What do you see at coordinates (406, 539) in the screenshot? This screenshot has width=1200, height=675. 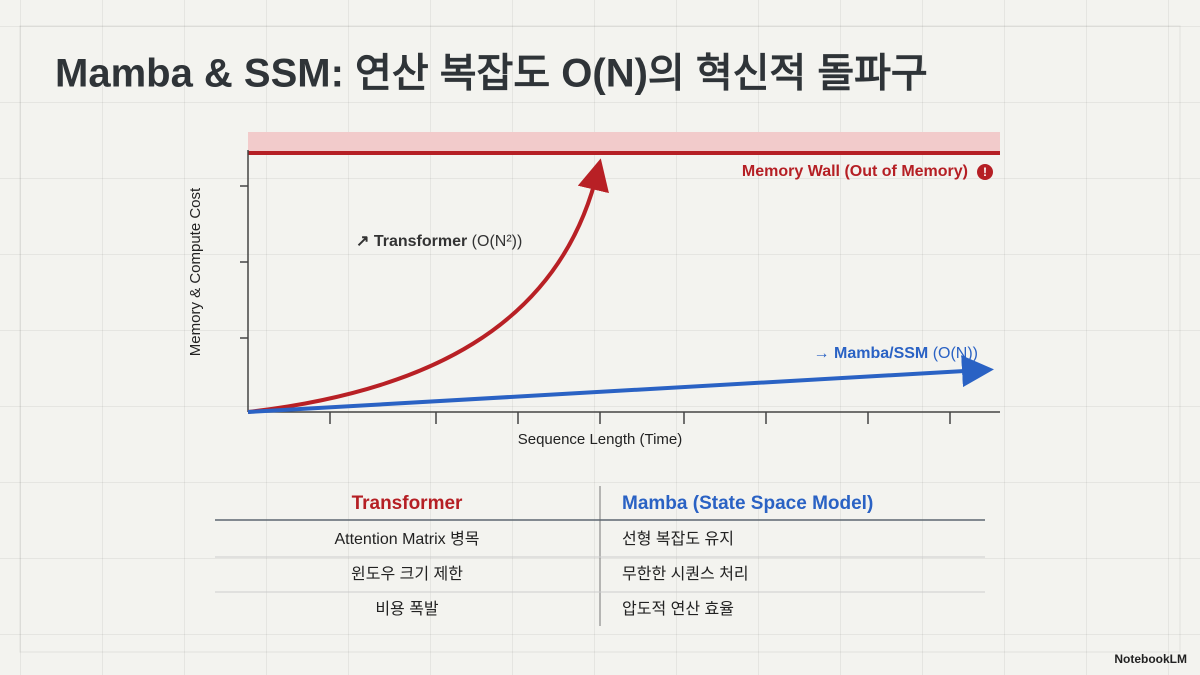 I see `table-cell: Attention Matrix 병목` at bounding box center [406, 539].